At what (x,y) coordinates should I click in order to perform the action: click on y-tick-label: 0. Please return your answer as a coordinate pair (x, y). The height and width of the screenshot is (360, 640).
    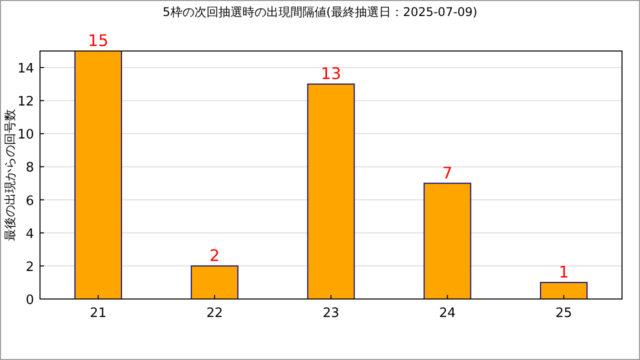
    Looking at the image, I should click on (30, 300).